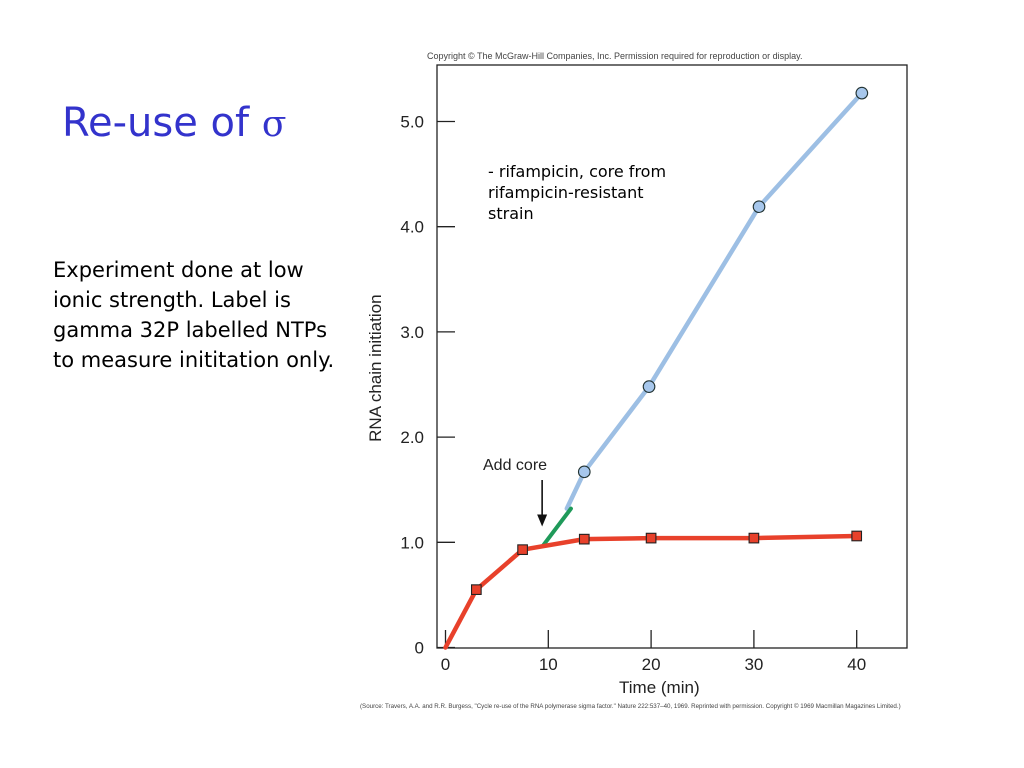 Image resolution: width=1024 pixels, height=768 pixels. I want to click on y-tick-label: 2.0, so click(412, 437).